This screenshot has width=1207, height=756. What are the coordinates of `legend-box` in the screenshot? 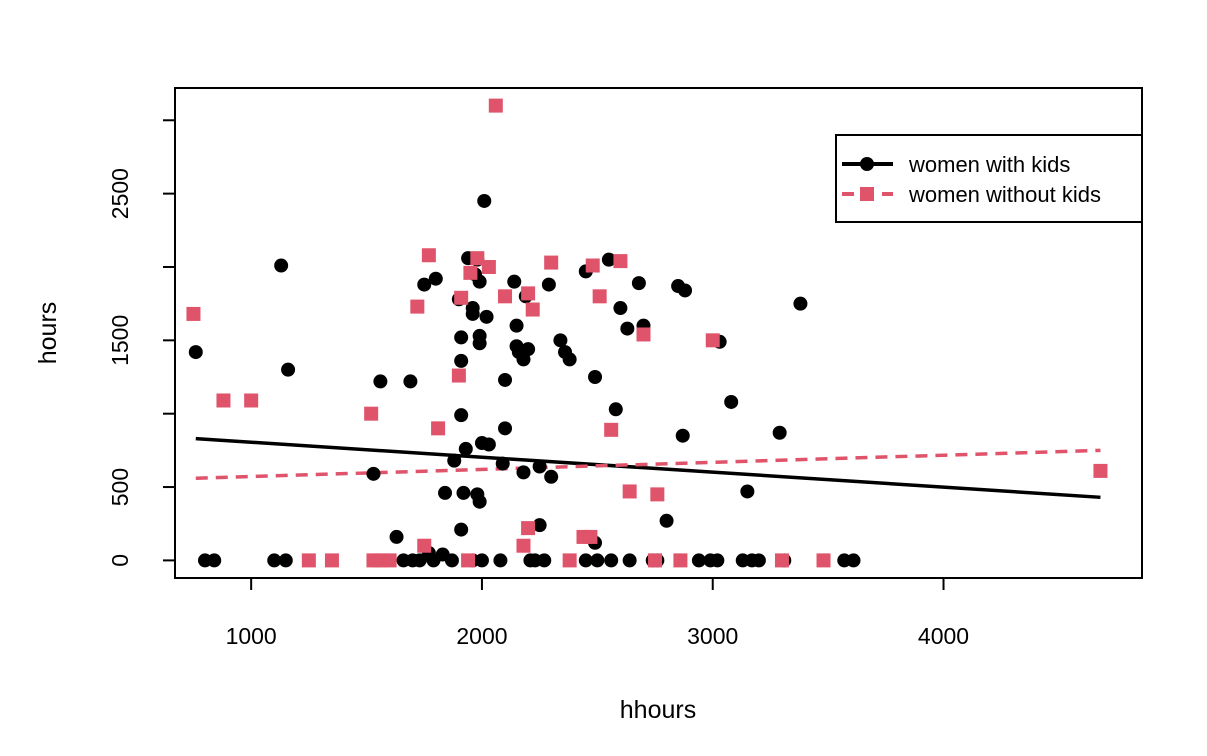 It's located at (989, 178).